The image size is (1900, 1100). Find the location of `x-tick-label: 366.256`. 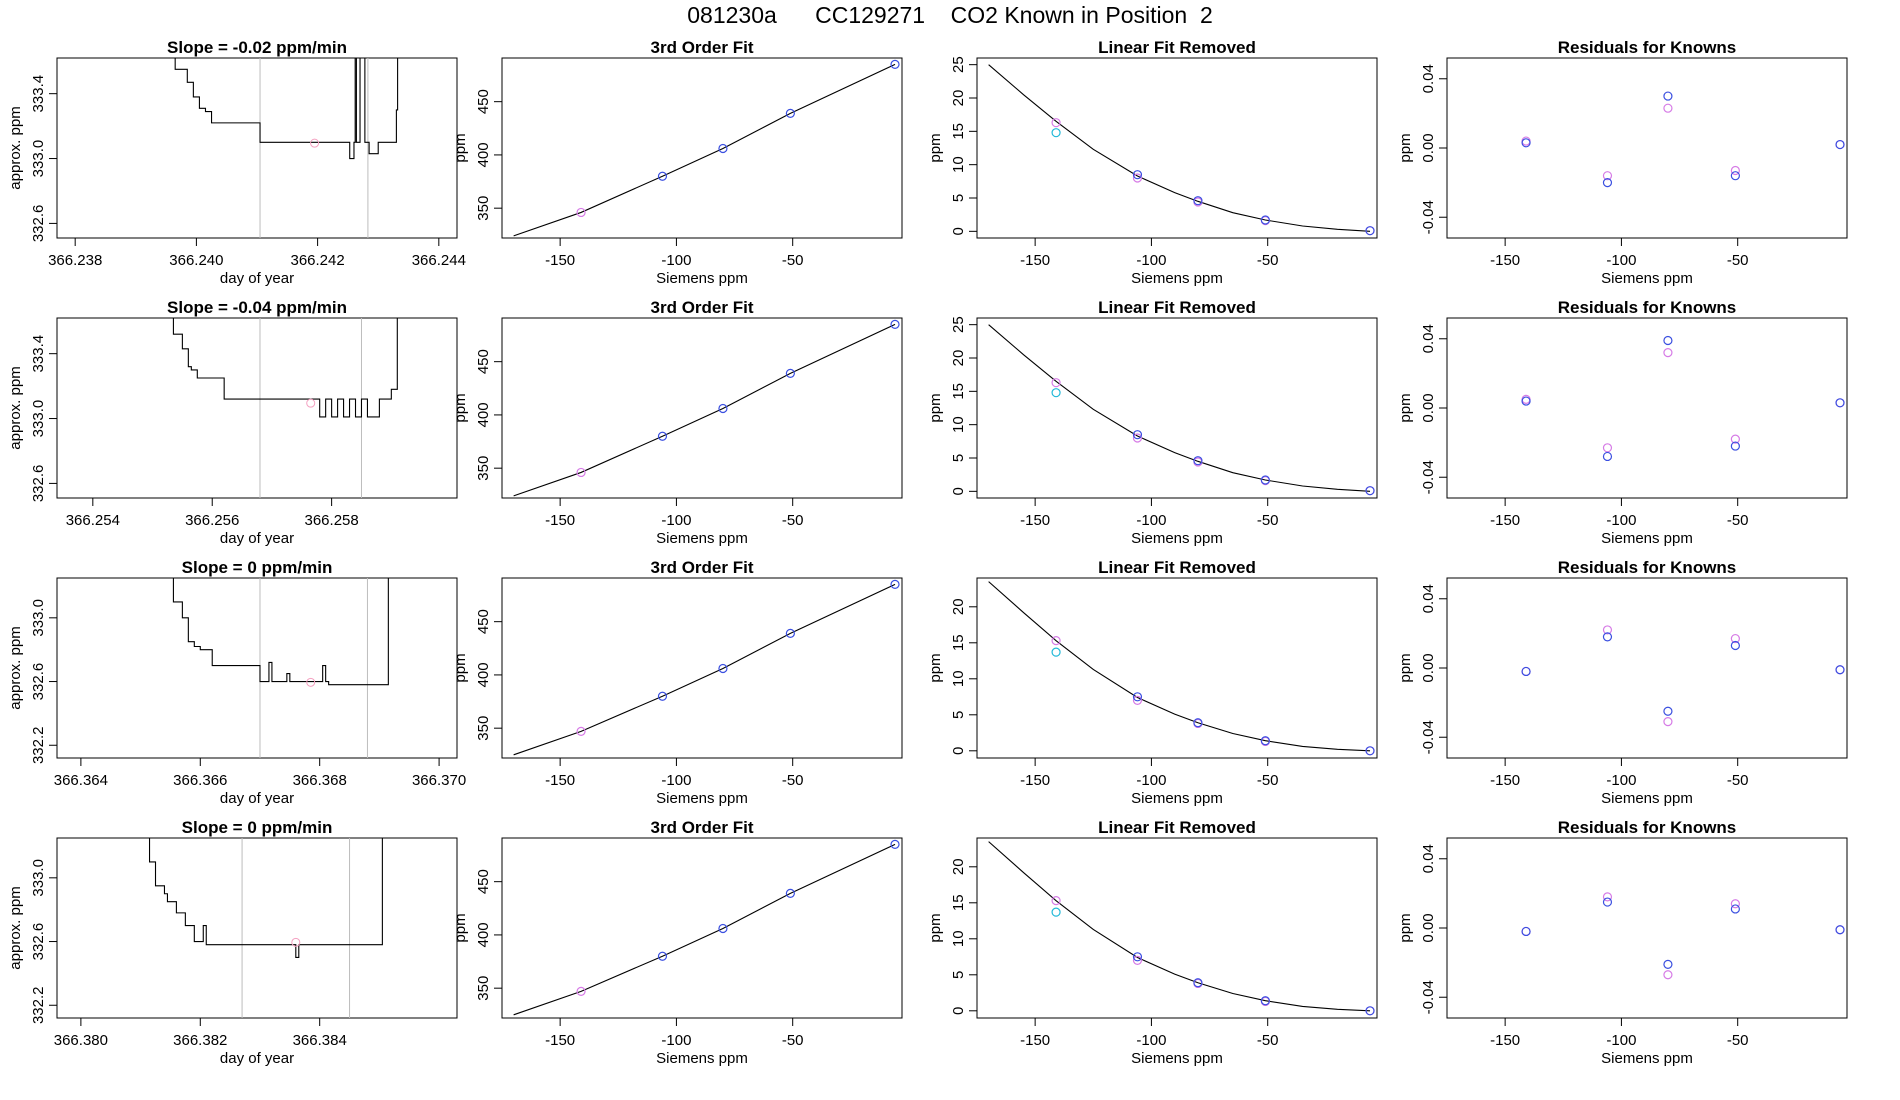

x-tick-label: 366.256 is located at coordinates (212, 520).